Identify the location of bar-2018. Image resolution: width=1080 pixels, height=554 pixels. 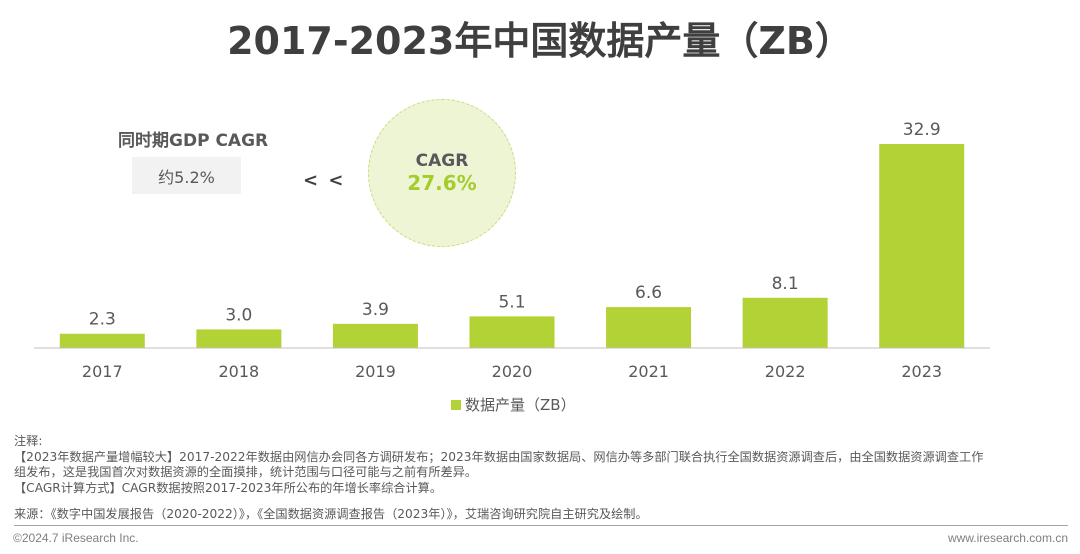
(239, 338).